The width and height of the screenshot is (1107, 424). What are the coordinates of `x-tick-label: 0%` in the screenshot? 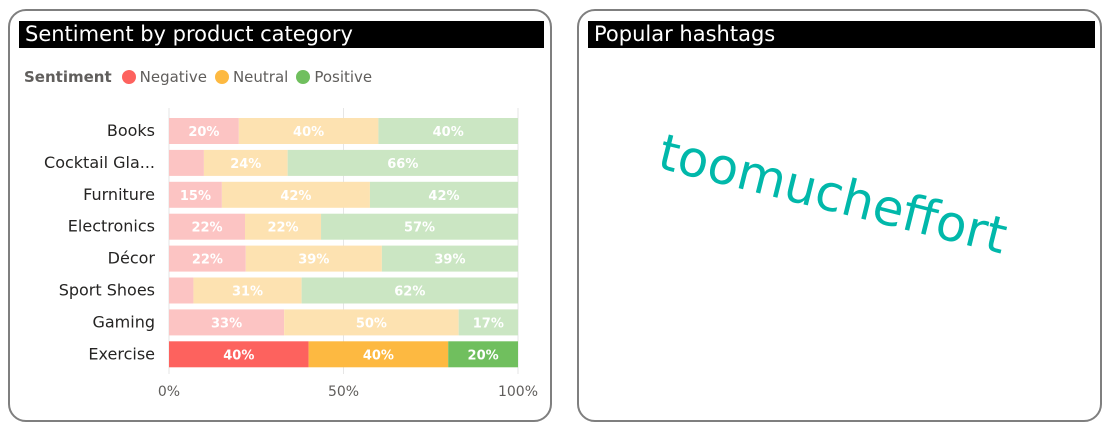 It's located at (169, 392).